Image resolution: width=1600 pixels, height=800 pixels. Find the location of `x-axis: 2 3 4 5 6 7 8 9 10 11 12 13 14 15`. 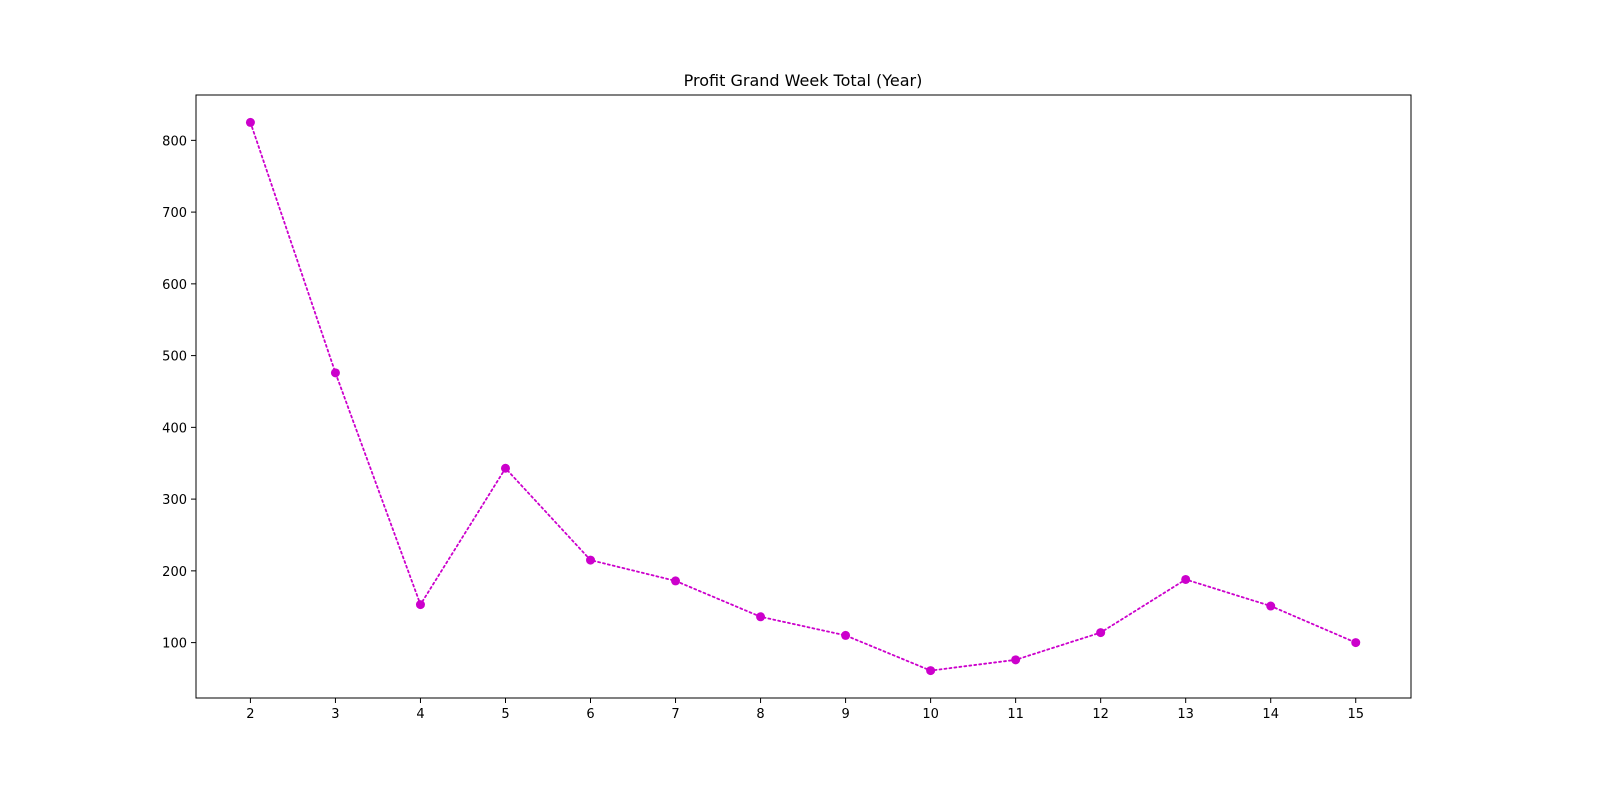

x-axis: 2 3 4 5 6 7 8 9 10 11 12 13 14 15 is located at coordinates (805, 710).